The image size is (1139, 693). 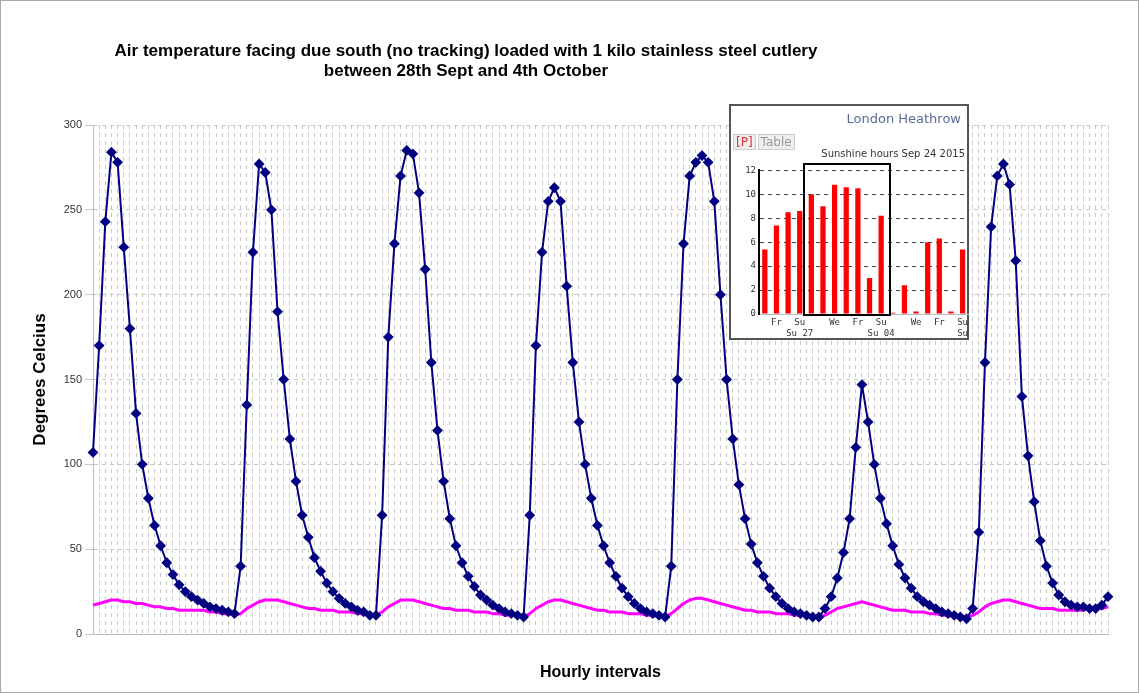 What do you see at coordinates (744, 142) in the screenshot?
I see `annotation: [P]` at bounding box center [744, 142].